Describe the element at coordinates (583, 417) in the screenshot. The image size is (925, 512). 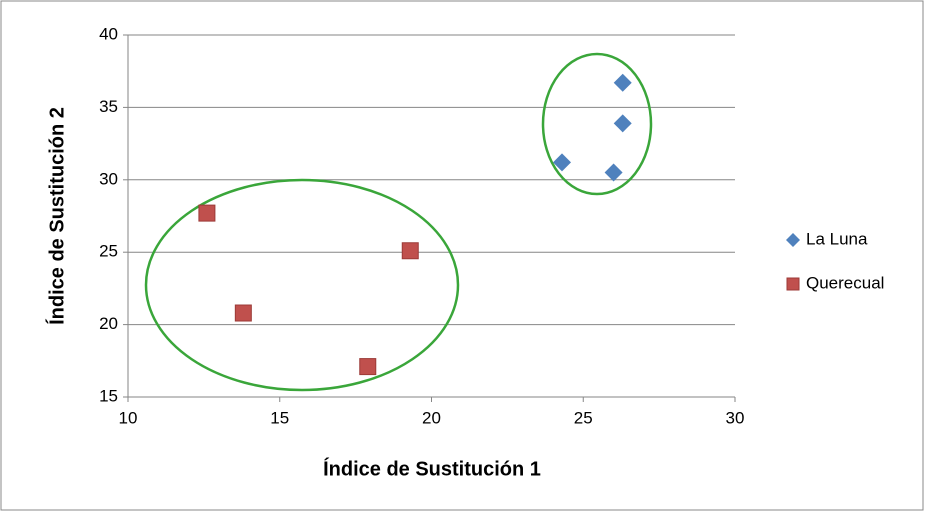
I see `x-tick-label: 25` at that location.